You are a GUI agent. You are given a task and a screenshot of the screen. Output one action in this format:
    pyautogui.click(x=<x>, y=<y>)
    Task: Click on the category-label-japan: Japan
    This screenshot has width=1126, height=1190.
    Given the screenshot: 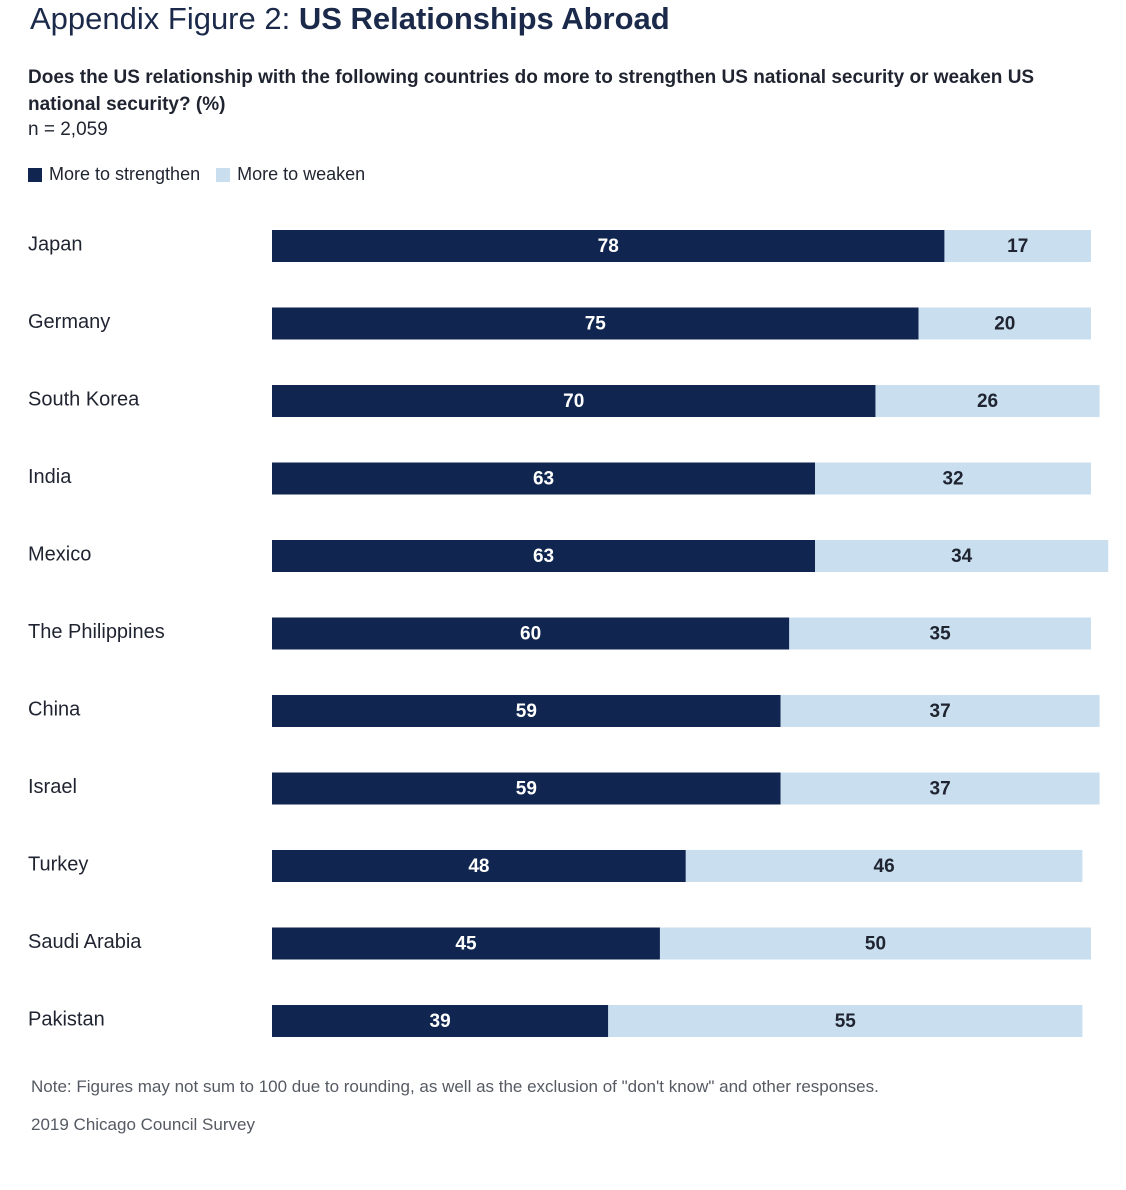 What is the action you would take?
    pyautogui.click(x=55, y=244)
    